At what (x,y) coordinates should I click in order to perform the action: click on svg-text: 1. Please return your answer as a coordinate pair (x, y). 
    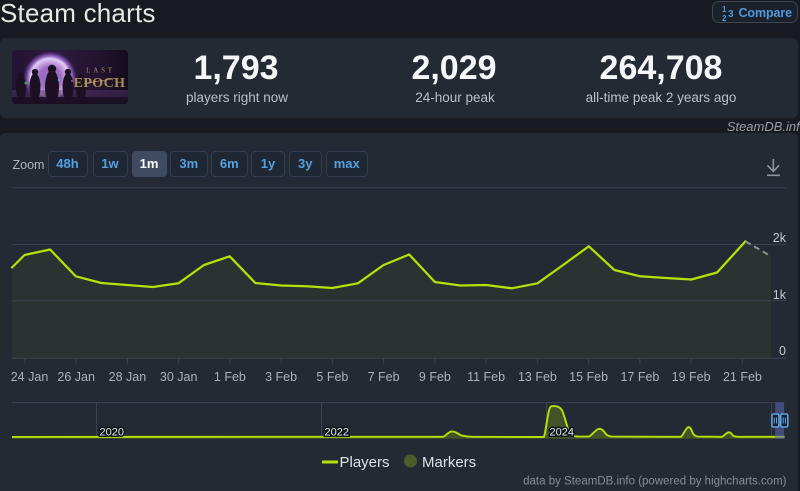
    Looking at the image, I should click on (724, 9).